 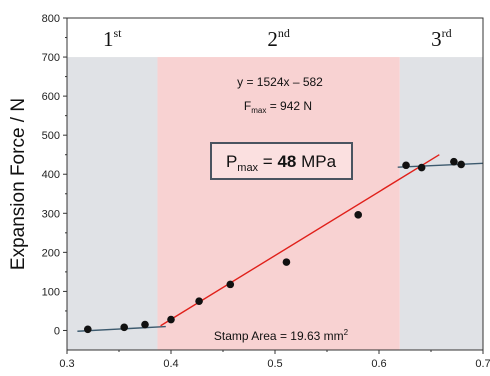 What do you see at coordinates (482, 364) in the screenshot?
I see `x-tick-label: 0.7` at bounding box center [482, 364].